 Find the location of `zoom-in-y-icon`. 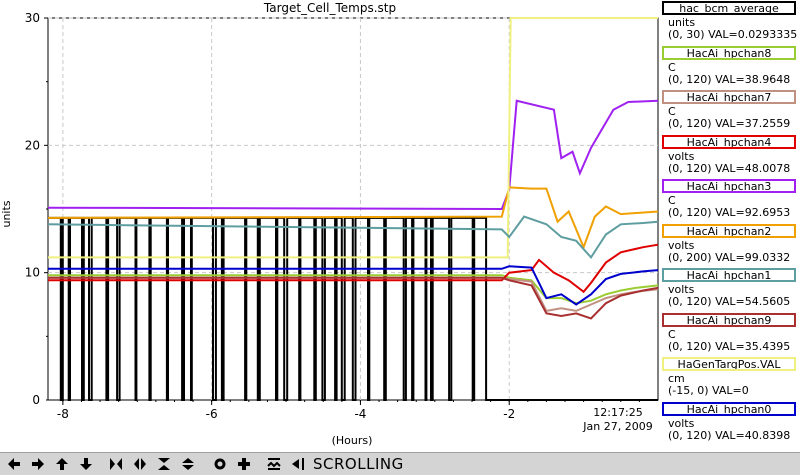

zoom-in-y-icon is located at coordinates (164, 464).